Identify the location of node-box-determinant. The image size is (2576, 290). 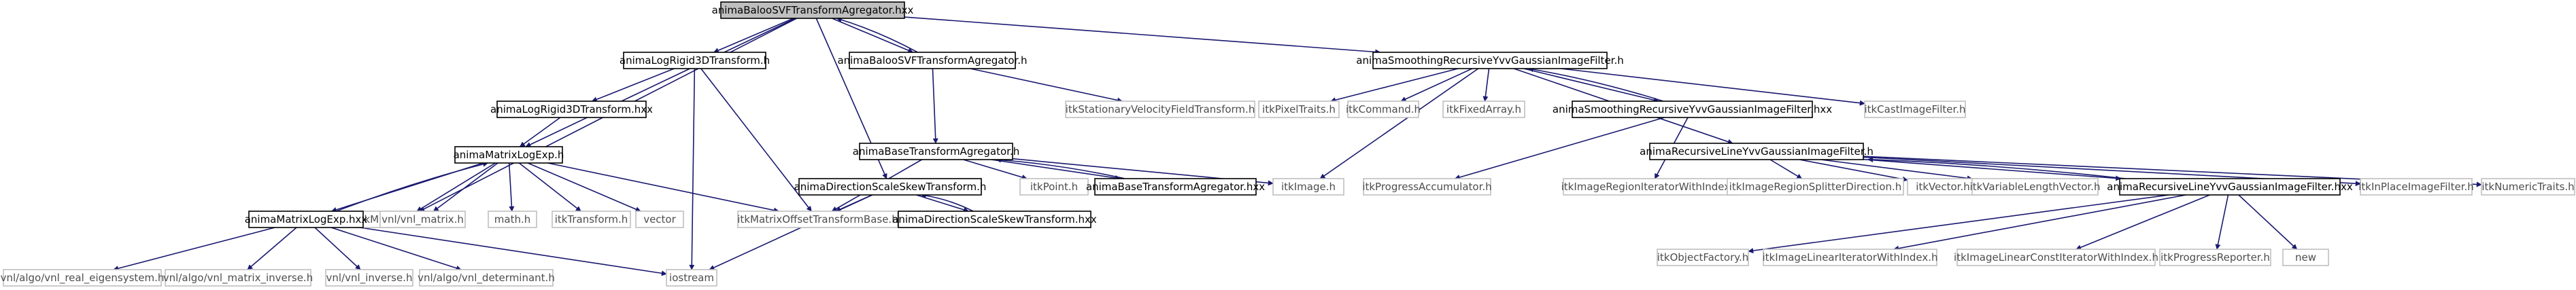
(486, 278).